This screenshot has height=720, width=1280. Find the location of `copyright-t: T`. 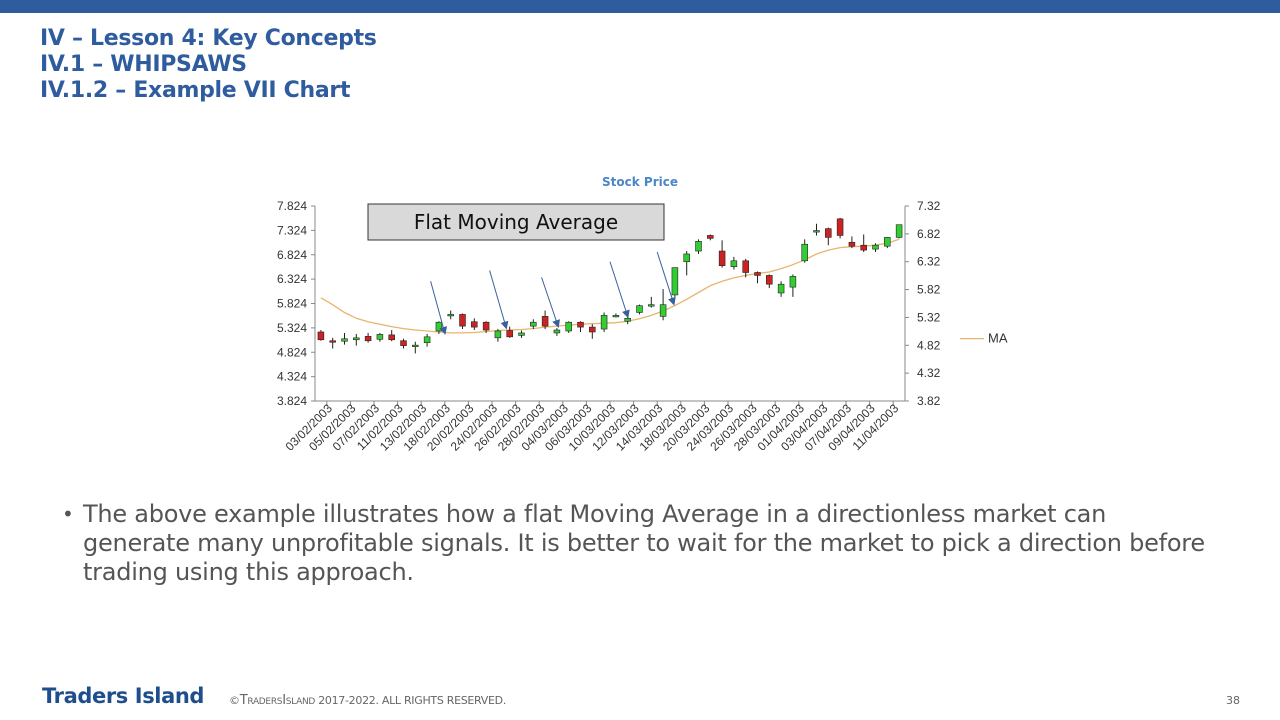

copyright-t: T is located at coordinates (243, 700).